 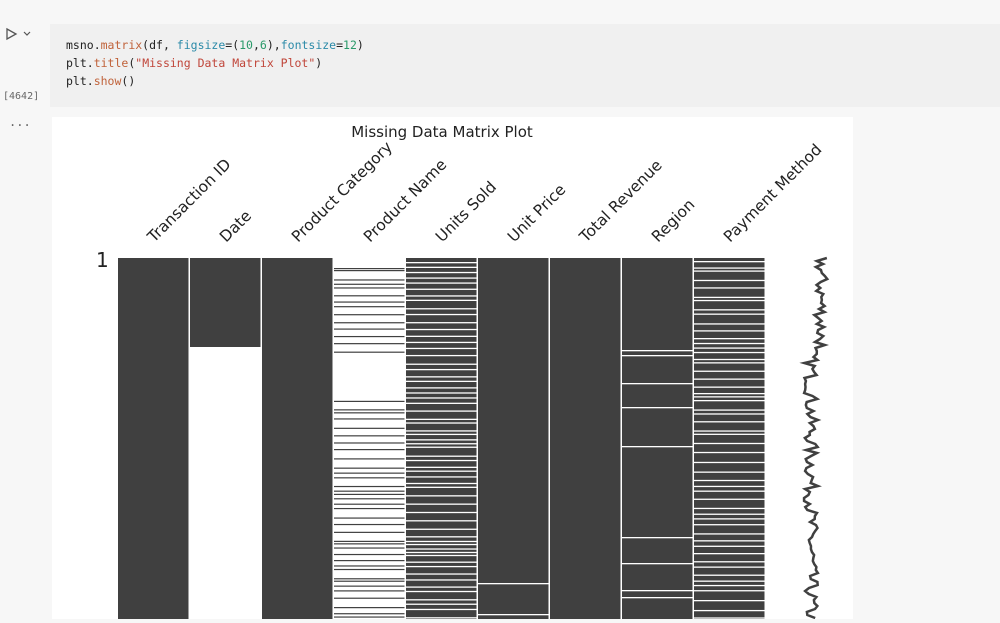 What do you see at coordinates (235, 226) in the screenshot?
I see `column-label: Date` at bounding box center [235, 226].